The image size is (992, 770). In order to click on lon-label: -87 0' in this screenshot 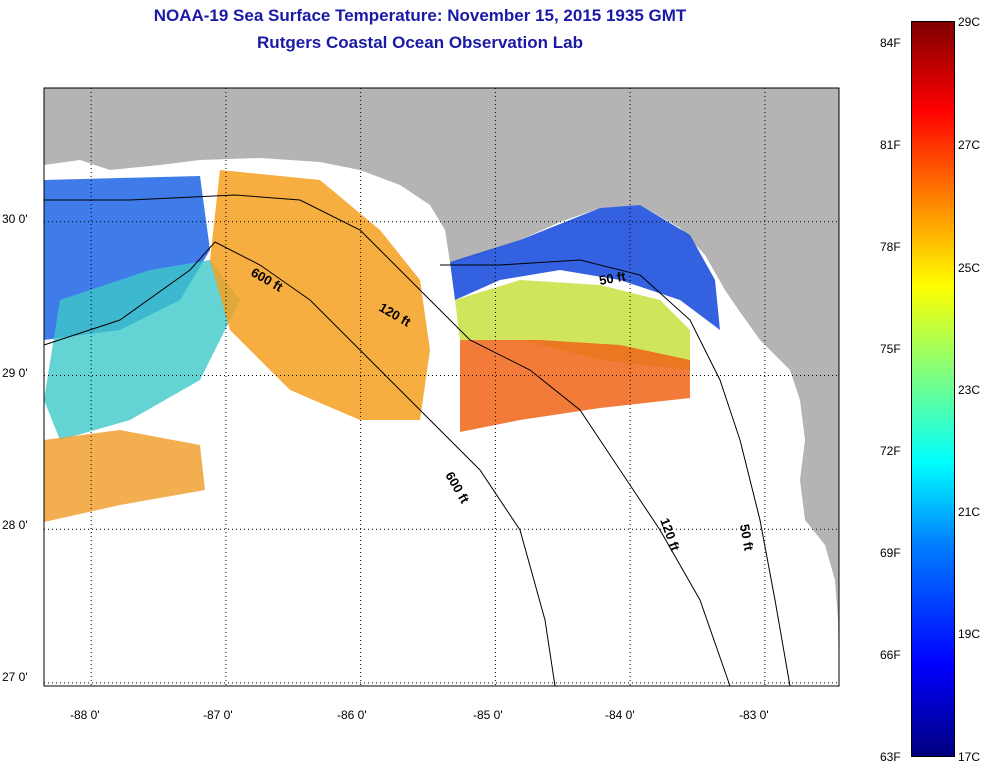, I will do `click(218, 715)`.